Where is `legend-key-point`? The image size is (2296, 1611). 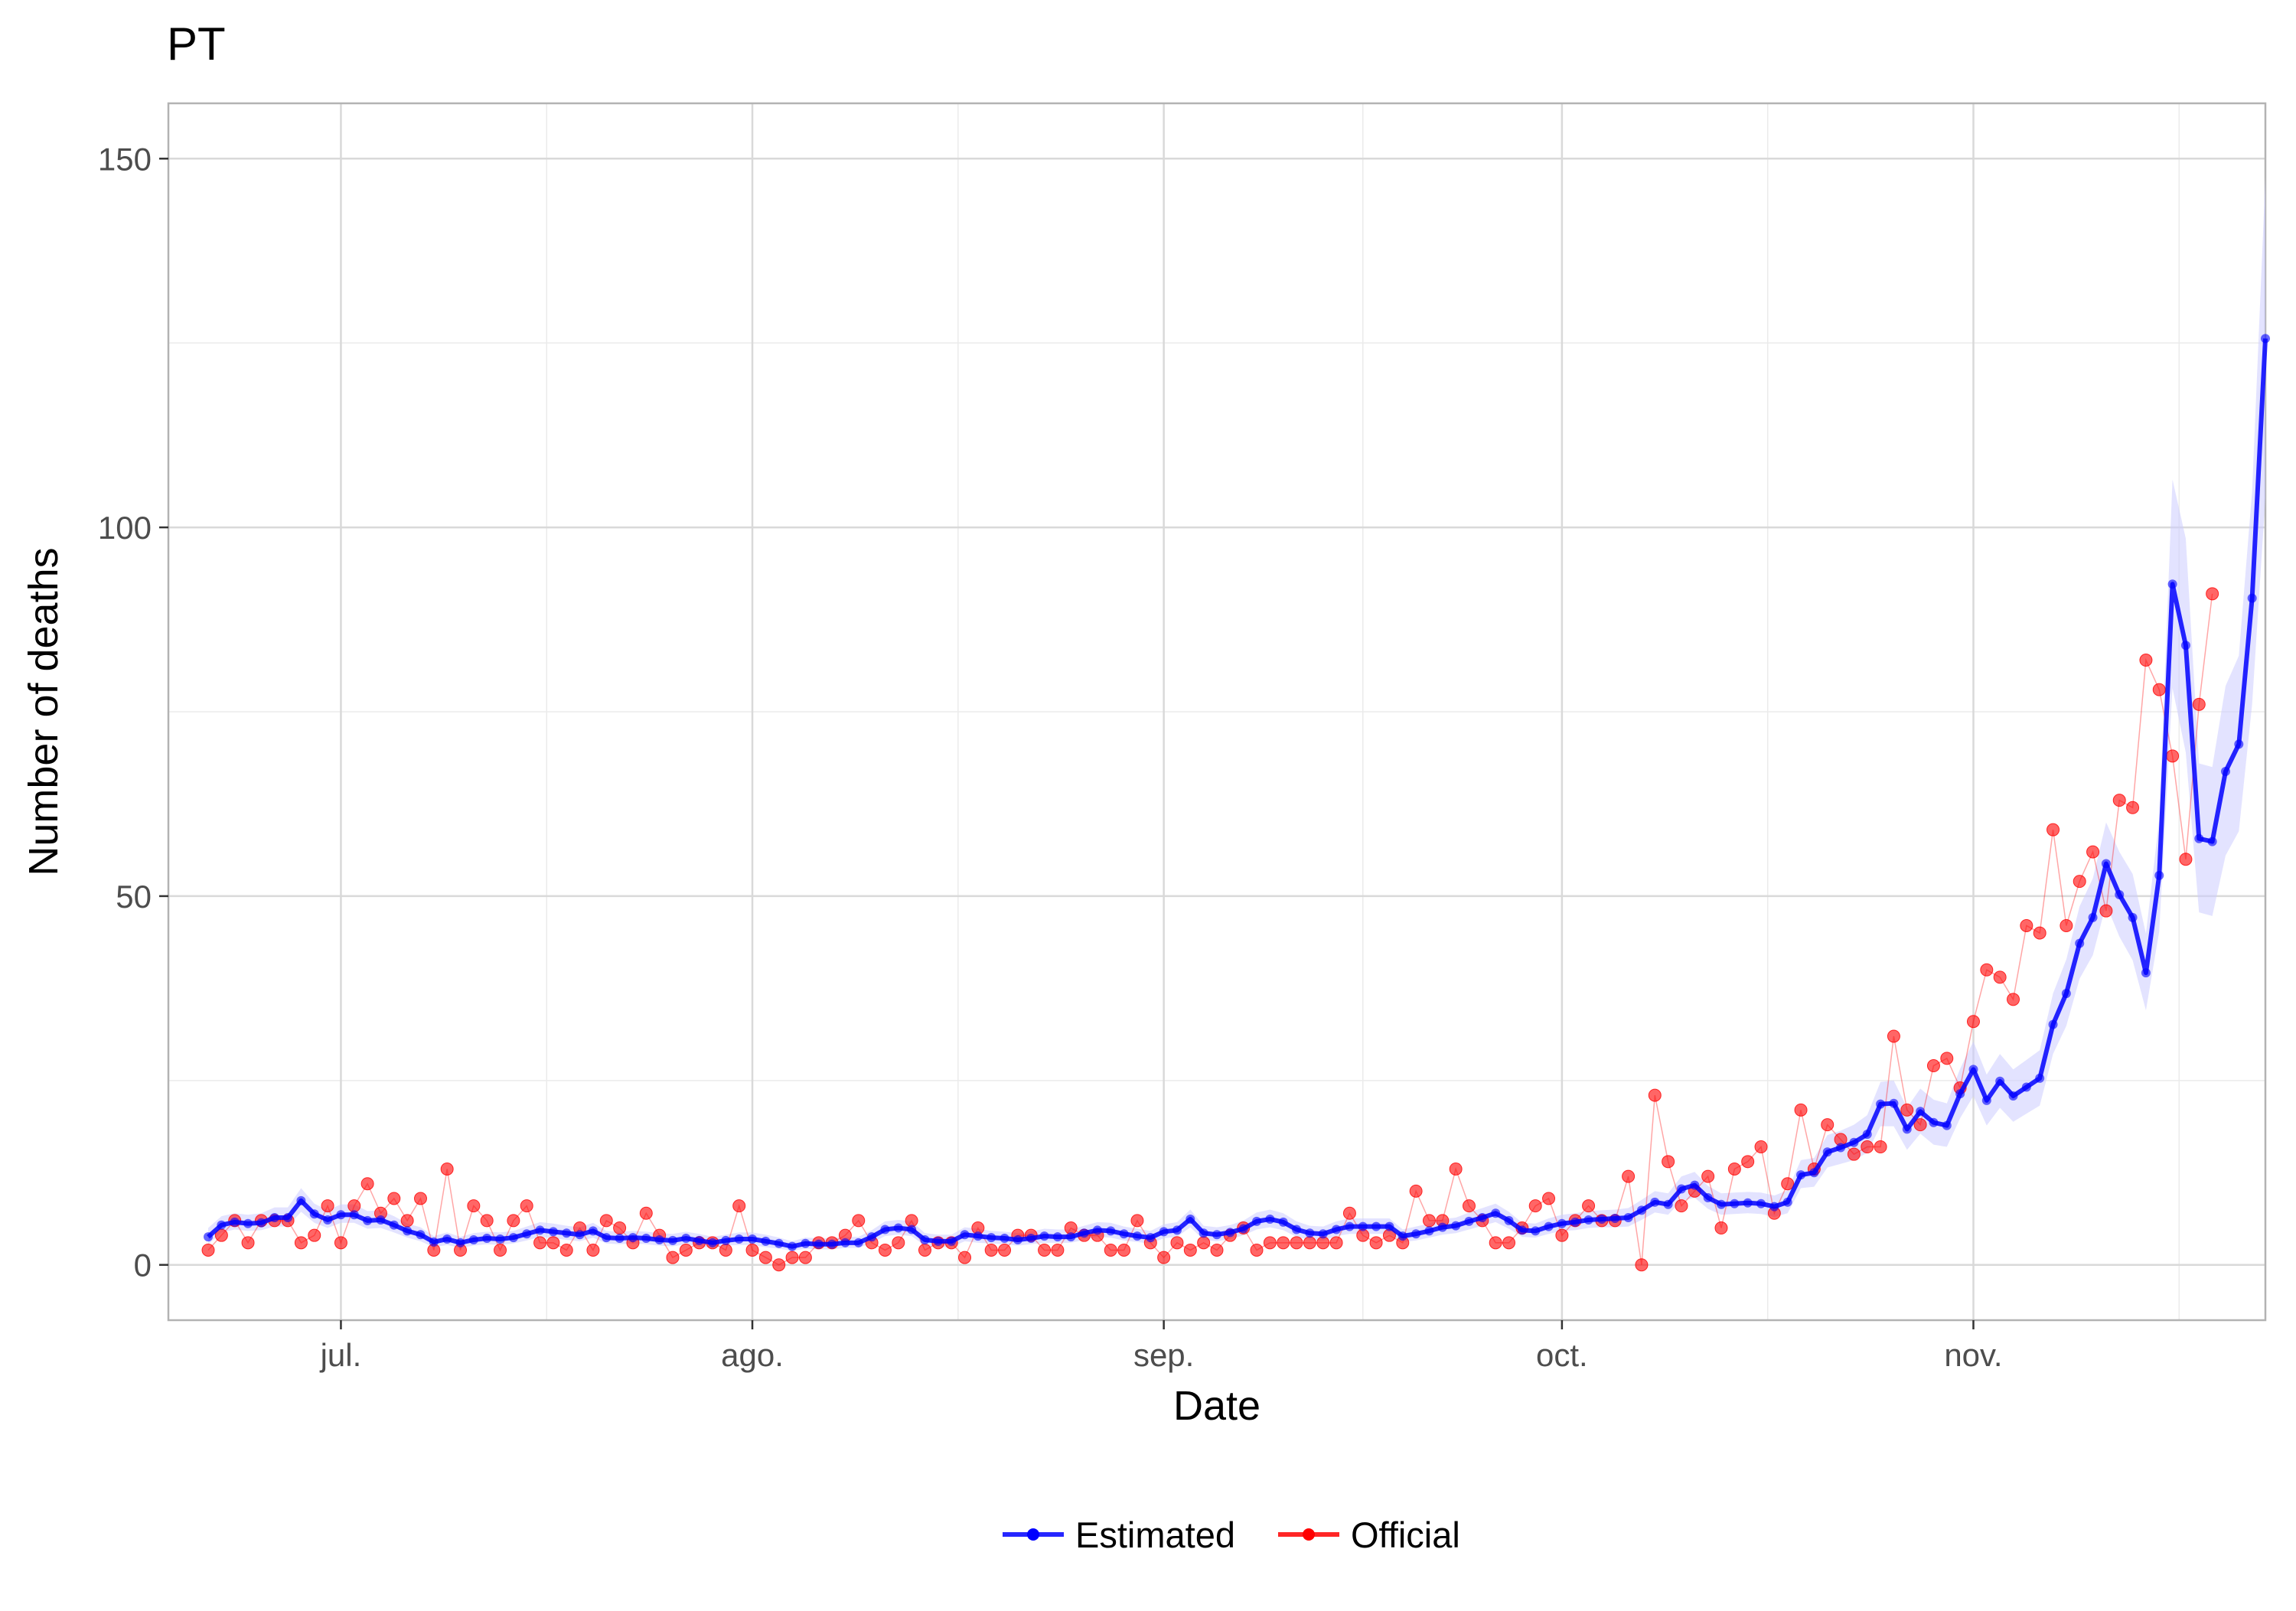 legend-key-point is located at coordinates (1309, 1534).